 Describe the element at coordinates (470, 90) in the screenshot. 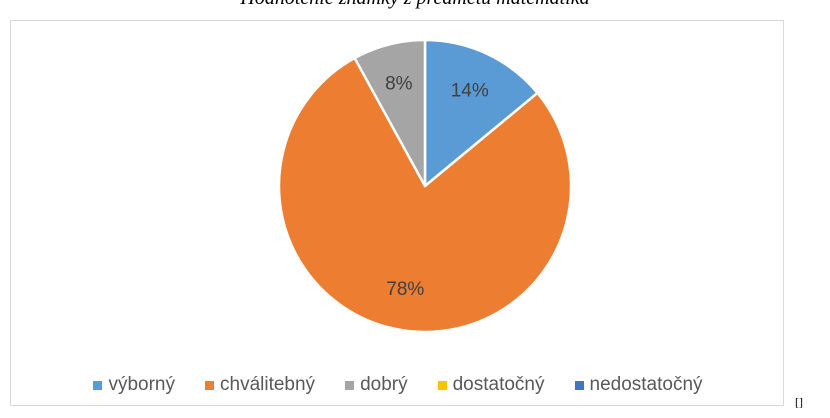

I see `data-label-vyborny: 14%` at that location.